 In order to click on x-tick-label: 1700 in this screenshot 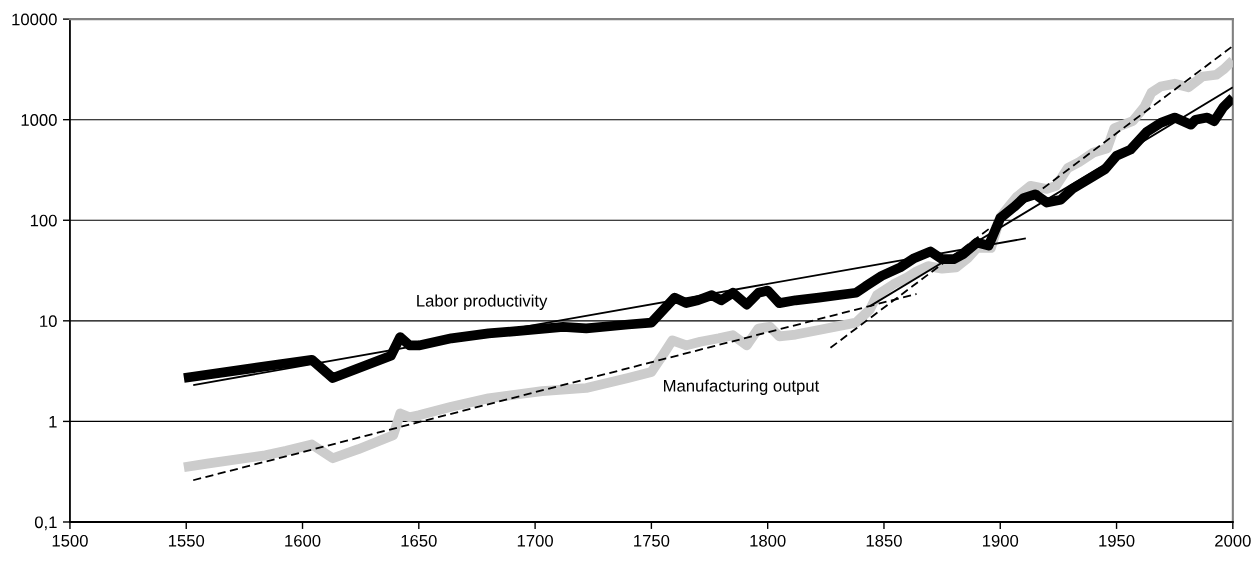, I will do `click(535, 540)`.